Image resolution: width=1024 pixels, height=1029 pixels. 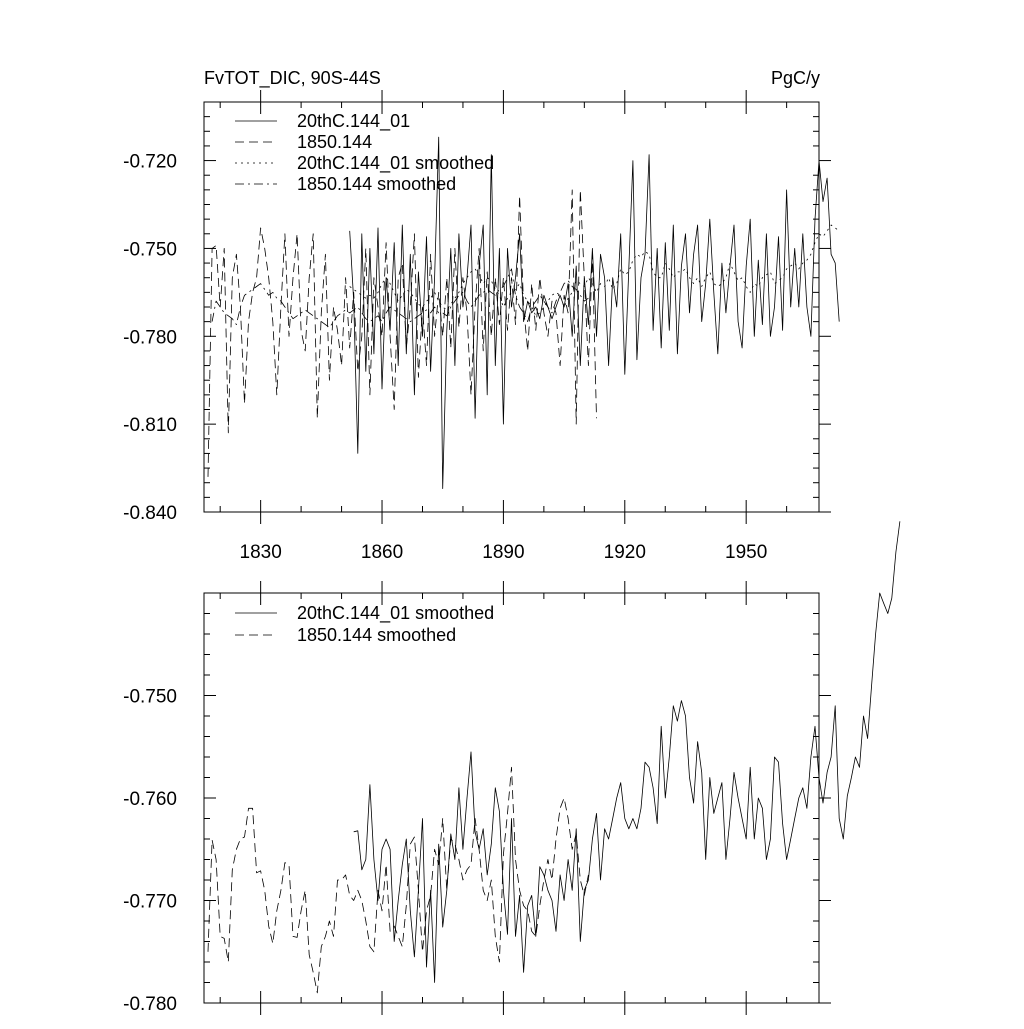 What do you see at coordinates (382, 552) in the screenshot?
I see `top-x-tick-label: 1860` at bounding box center [382, 552].